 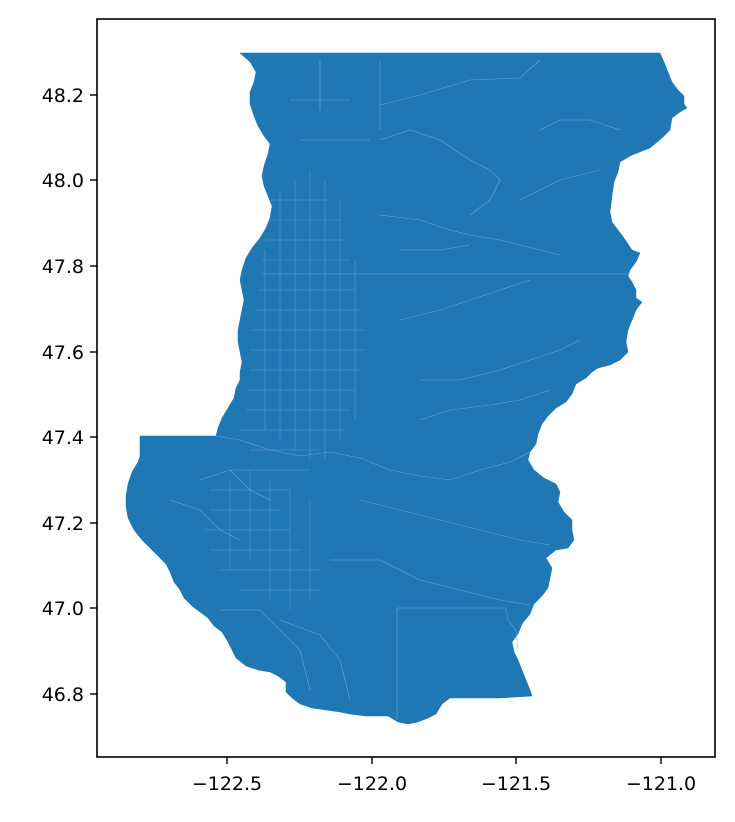 What do you see at coordinates (227, 784) in the screenshot?
I see `x-tick-label: −122.5` at bounding box center [227, 784].